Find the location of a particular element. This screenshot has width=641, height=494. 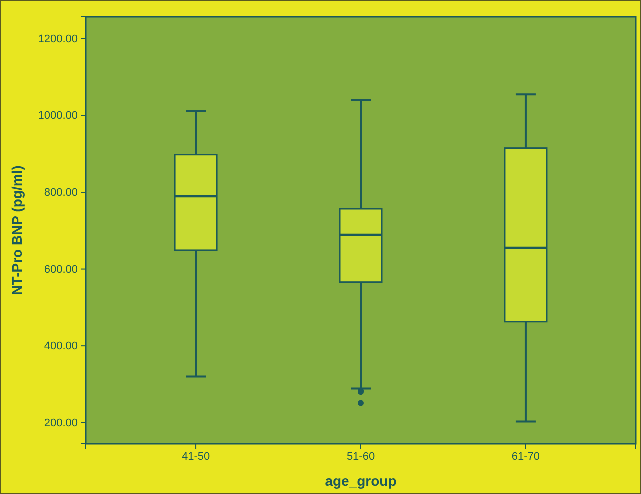

x-tick-label: 51-60 is located at coordinates (361, 456).